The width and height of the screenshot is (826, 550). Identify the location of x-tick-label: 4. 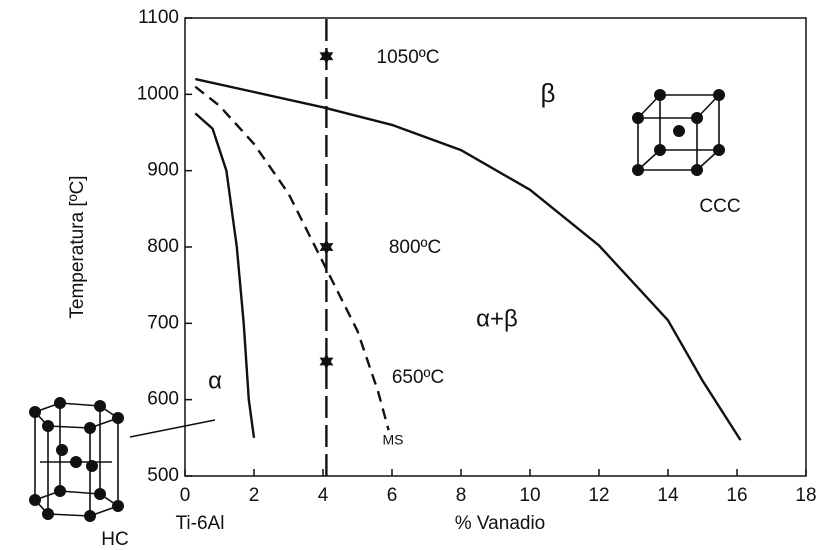
(323, 495).